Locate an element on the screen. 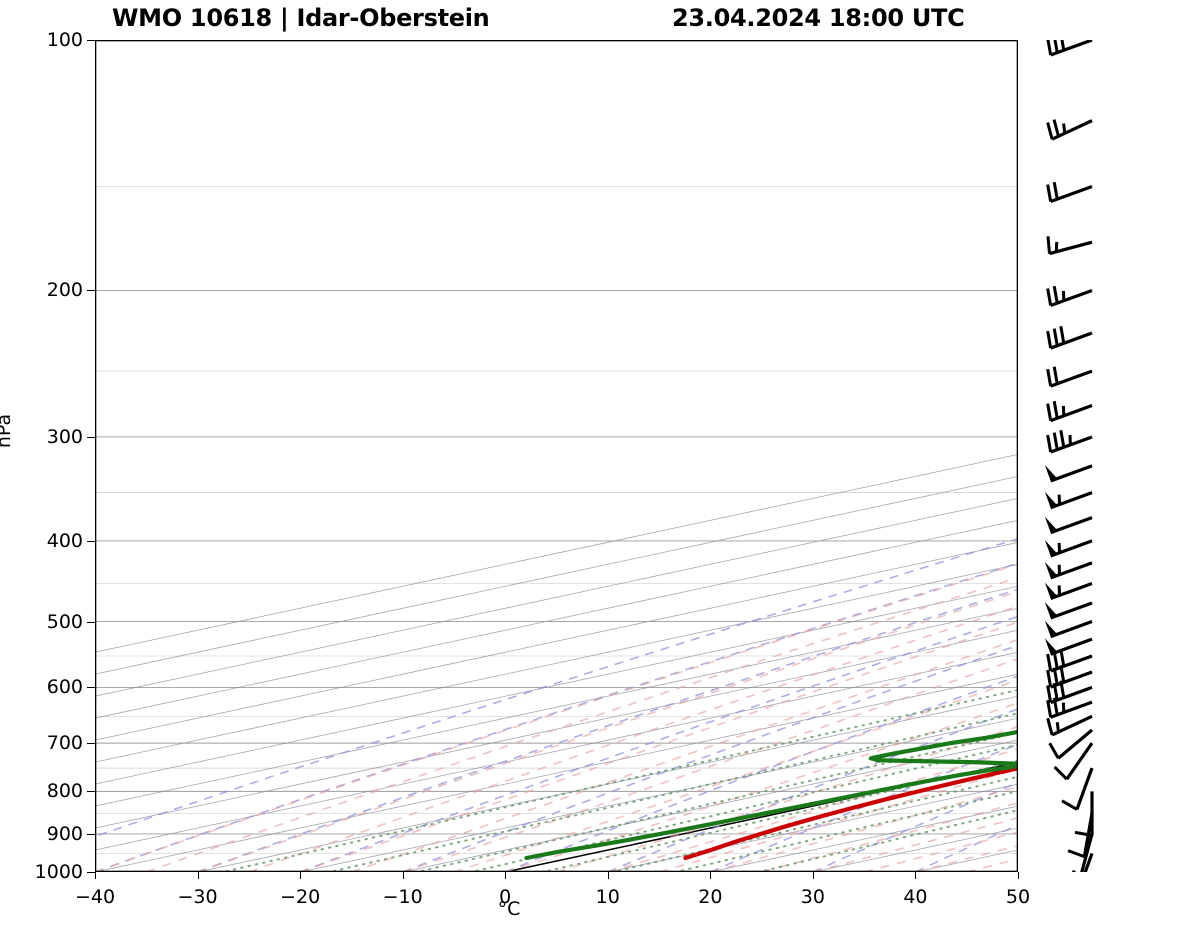 This screenshot has height=941, width=1181. x-tick-label: 50 is located at coordinates (1018, 897).